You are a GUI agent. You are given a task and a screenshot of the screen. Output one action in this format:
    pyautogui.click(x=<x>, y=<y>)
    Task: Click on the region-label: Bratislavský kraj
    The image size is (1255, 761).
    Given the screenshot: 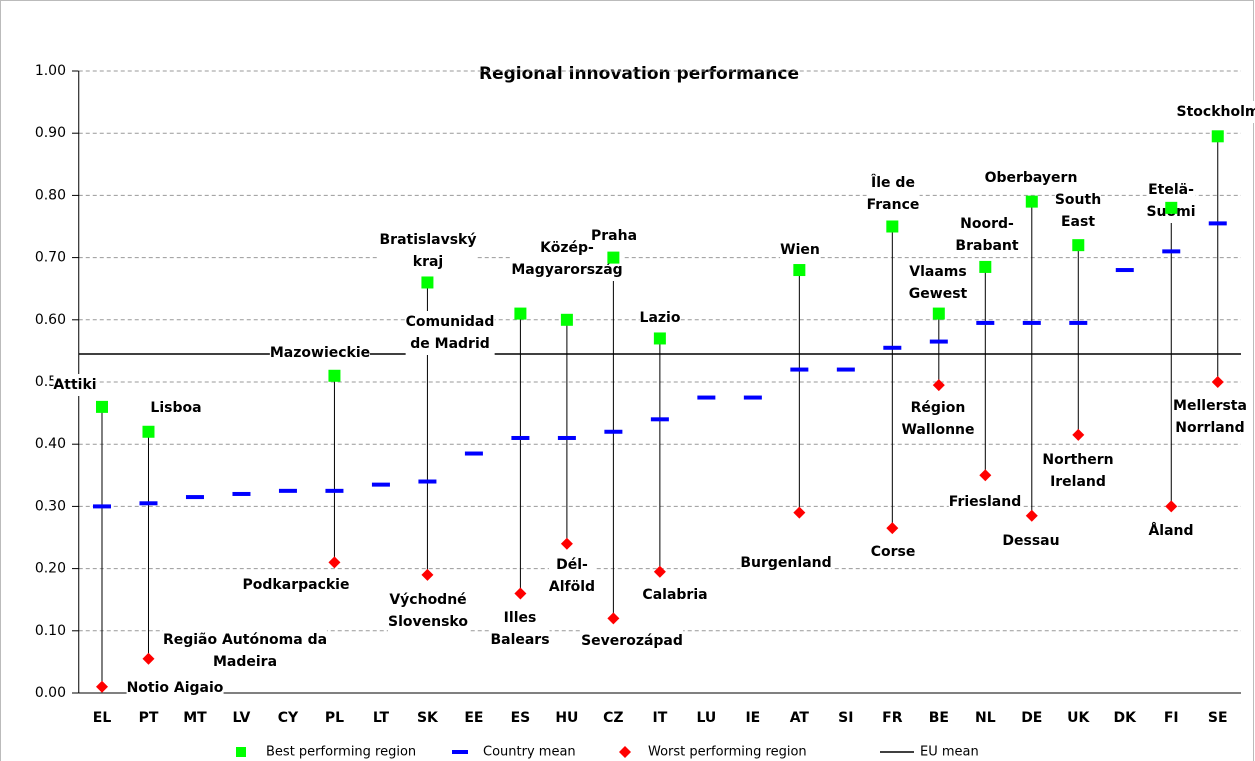 What is the action you would take?
    pyautogui.click(x=428, y=251)
    